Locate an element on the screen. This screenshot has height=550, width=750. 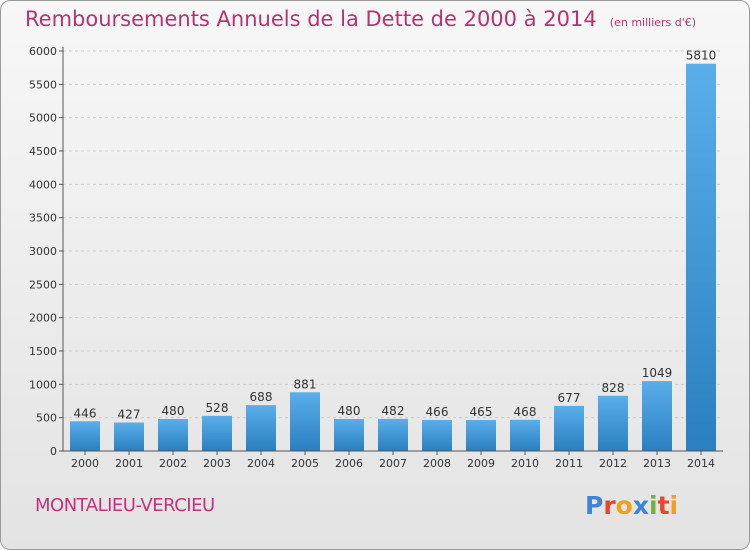
x-tick-label: 2012 is located at coordinates (613, 463).